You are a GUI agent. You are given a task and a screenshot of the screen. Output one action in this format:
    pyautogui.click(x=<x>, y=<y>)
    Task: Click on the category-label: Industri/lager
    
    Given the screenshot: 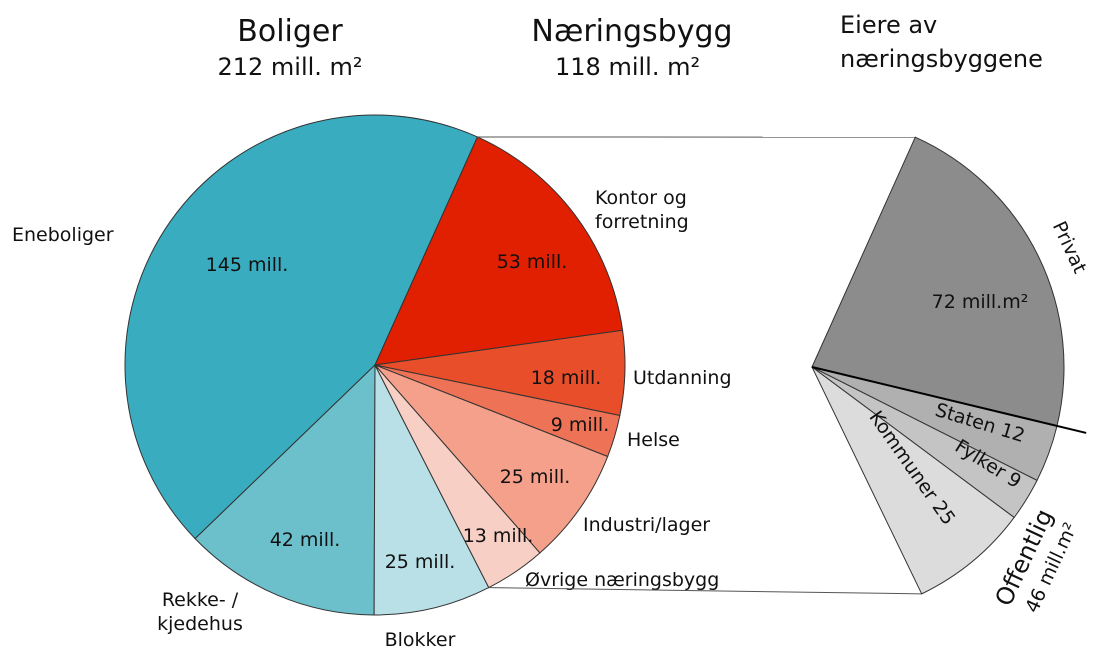 What is the action you would take?
    pyautogui.click(x=646, y=525)
    